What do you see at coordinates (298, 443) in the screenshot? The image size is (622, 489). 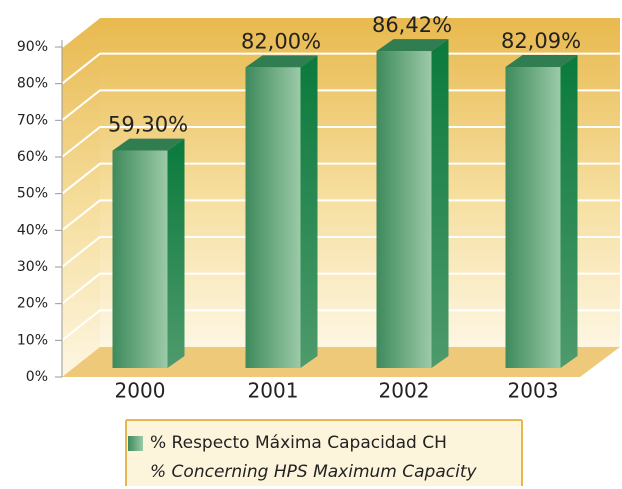 I see `legend-label: % Respecto Máxima Capacidad CH` at bounding box center [298, 443].